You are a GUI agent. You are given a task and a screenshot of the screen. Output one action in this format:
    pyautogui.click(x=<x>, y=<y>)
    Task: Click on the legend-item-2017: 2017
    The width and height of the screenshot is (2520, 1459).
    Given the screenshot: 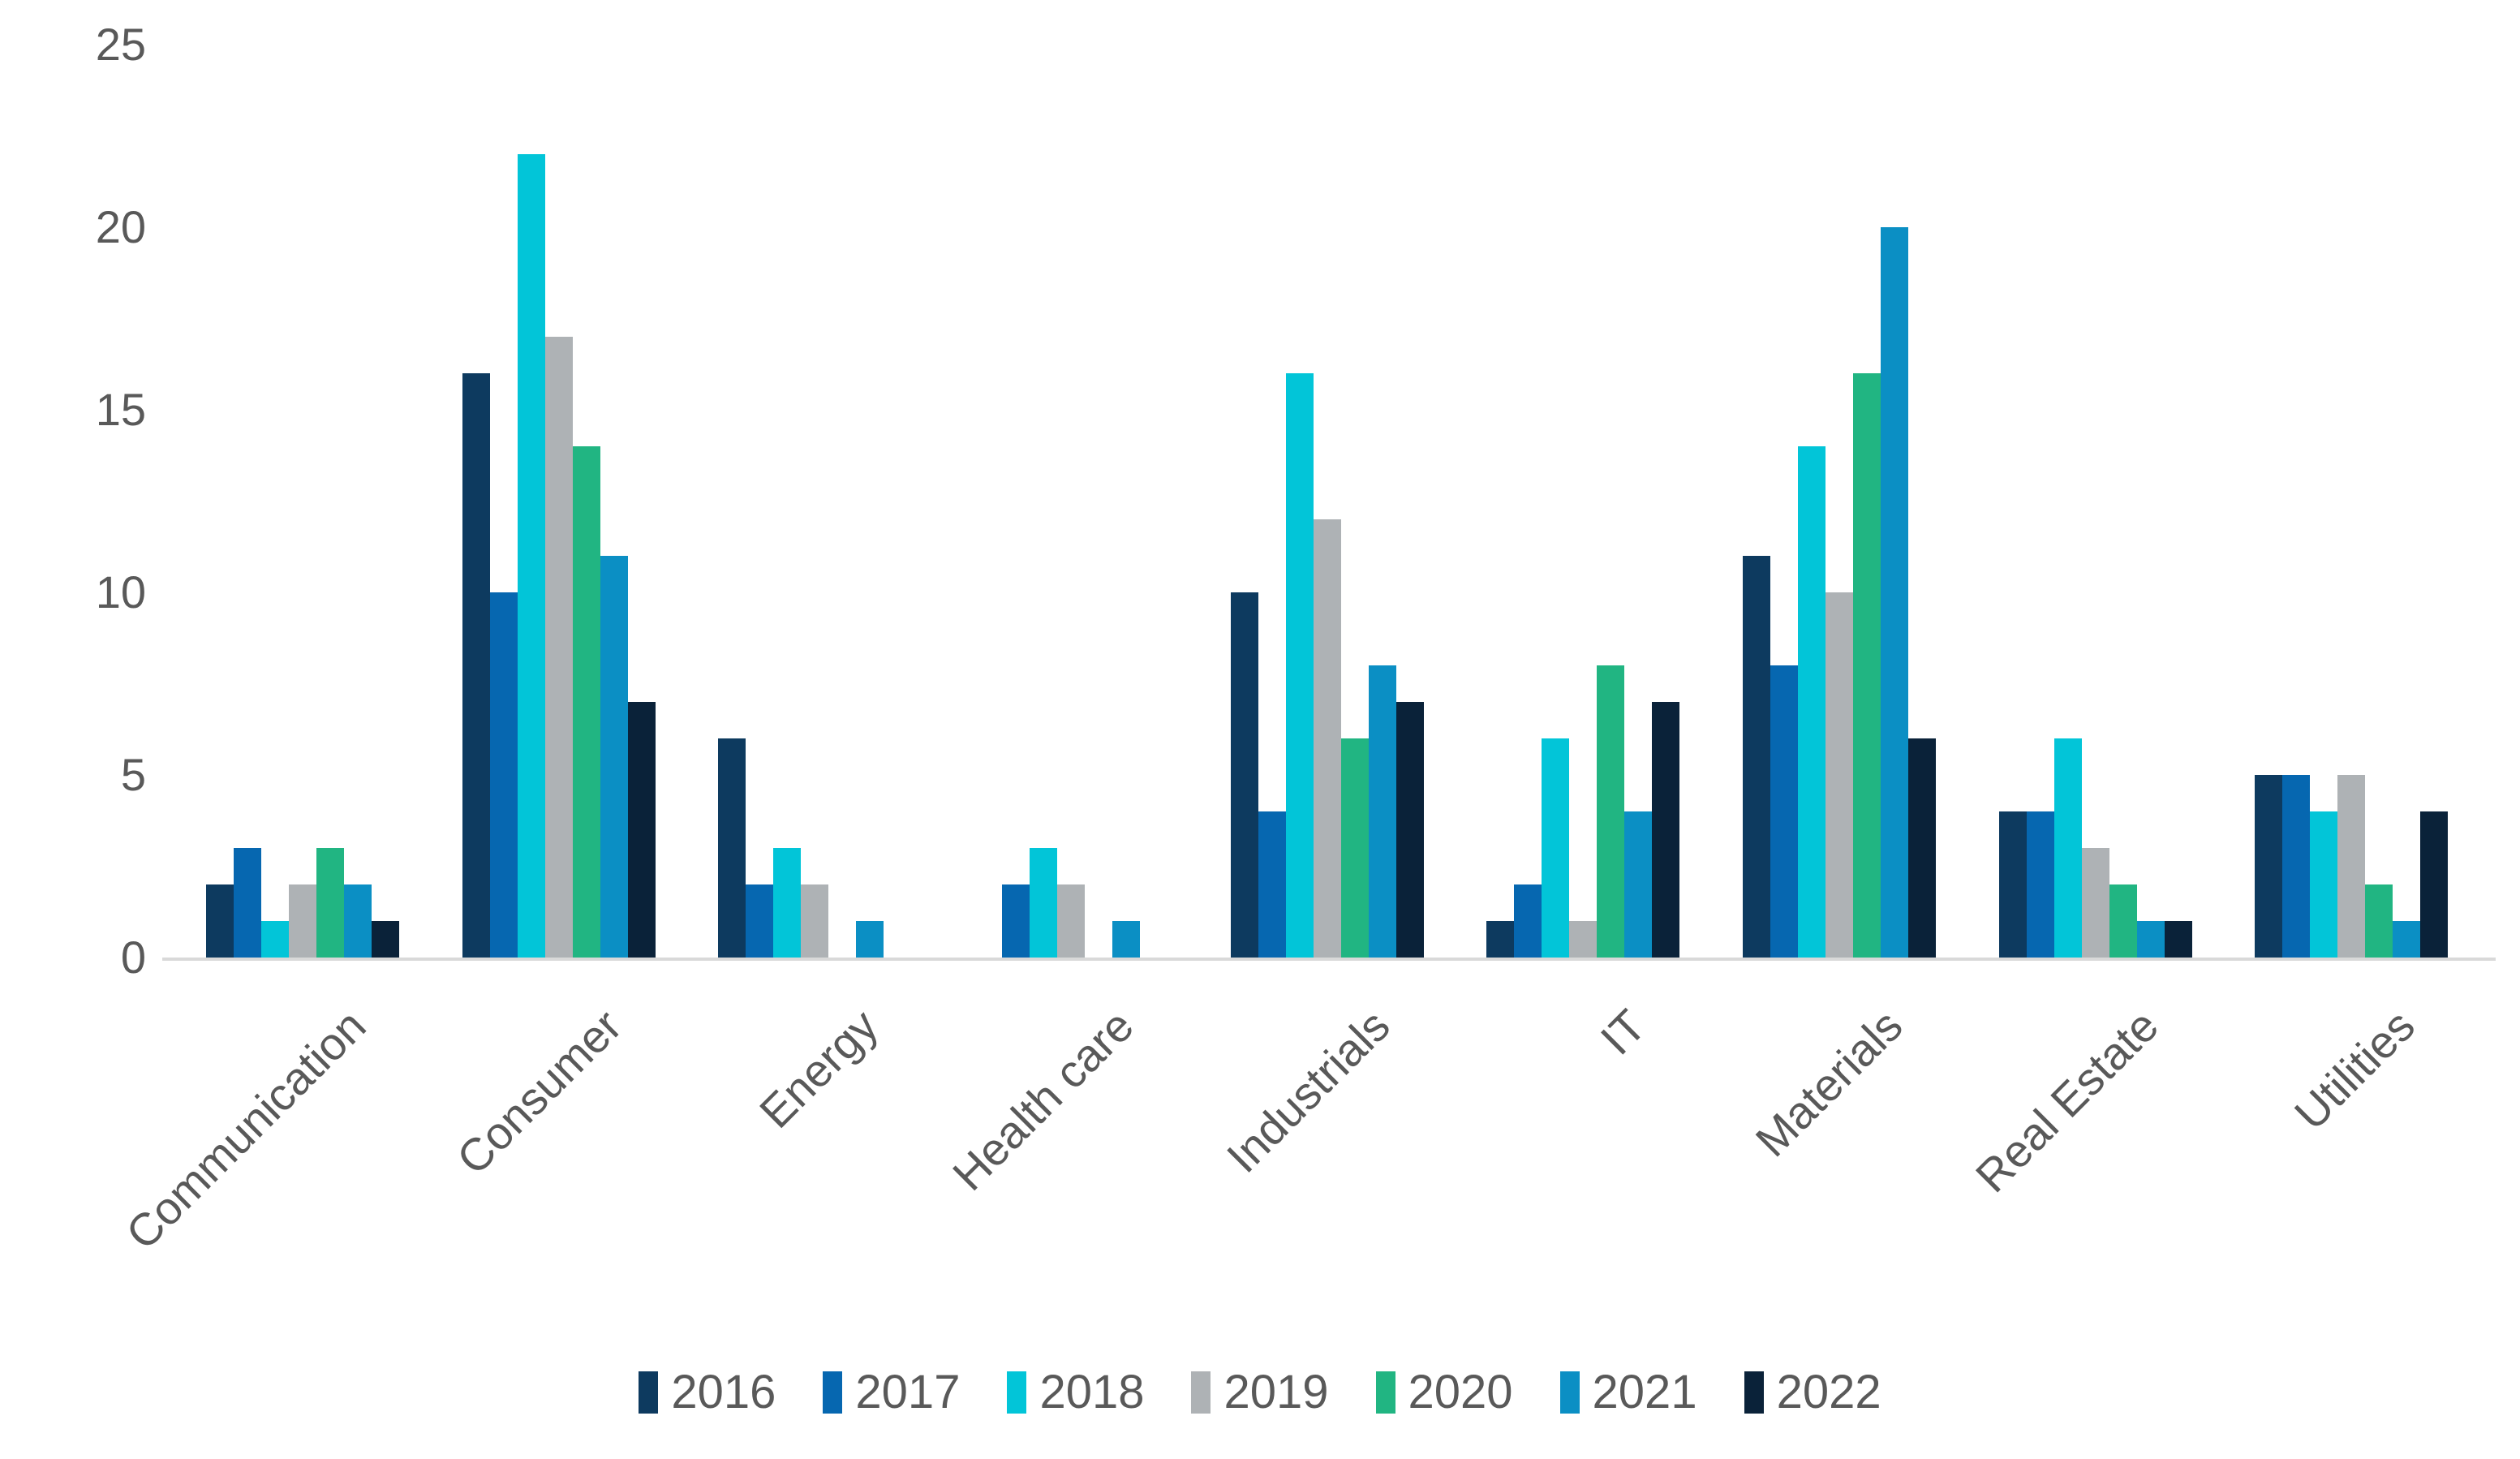 What is the action you would take?
    pyautogui.click(x=891, y=1392)
    